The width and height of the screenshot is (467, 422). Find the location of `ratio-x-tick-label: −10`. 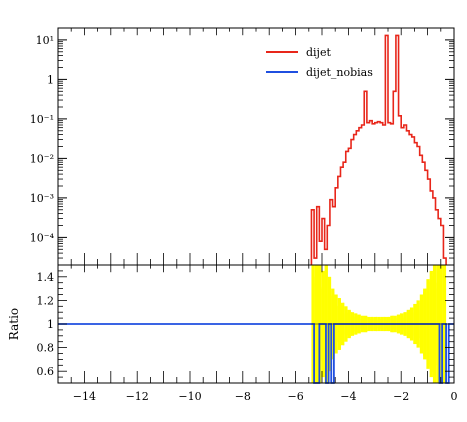

ratio-x-tick-label: −10 is located at coordinates (189, 396).